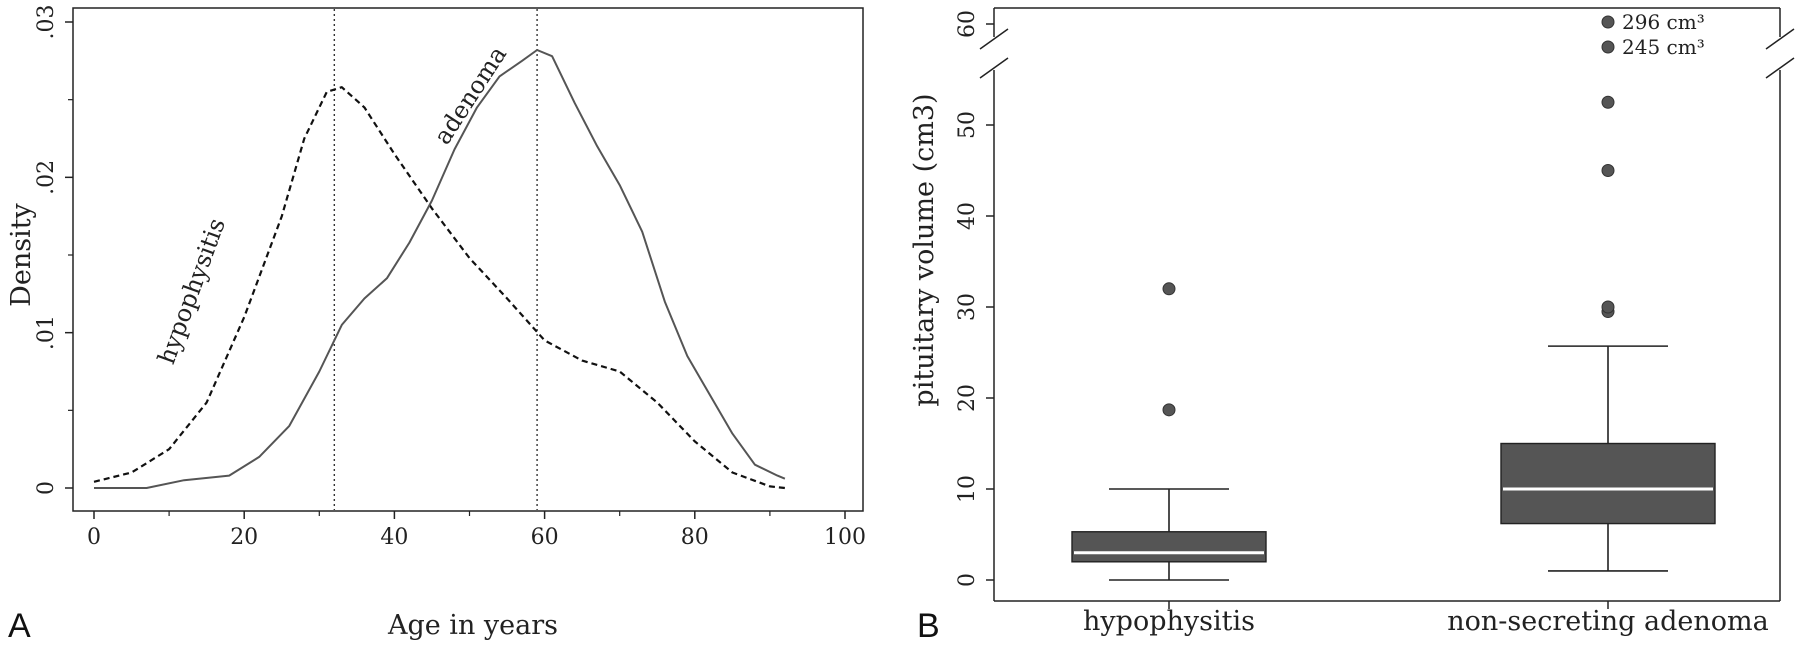  Describe the element at coordinates (967, 307) in the screenshot. I see `y-tick-label: 30` at that location.